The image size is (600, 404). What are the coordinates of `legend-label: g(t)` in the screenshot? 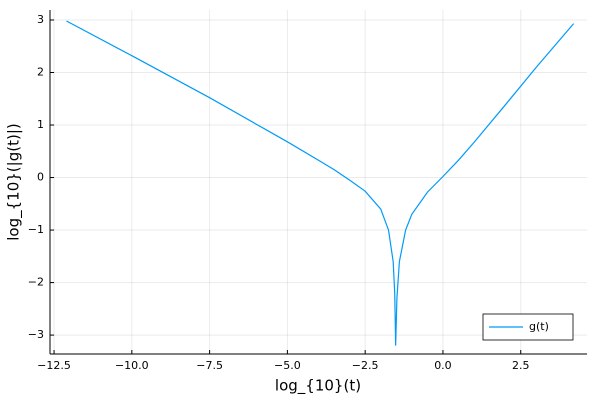 It's located at (539, 326).